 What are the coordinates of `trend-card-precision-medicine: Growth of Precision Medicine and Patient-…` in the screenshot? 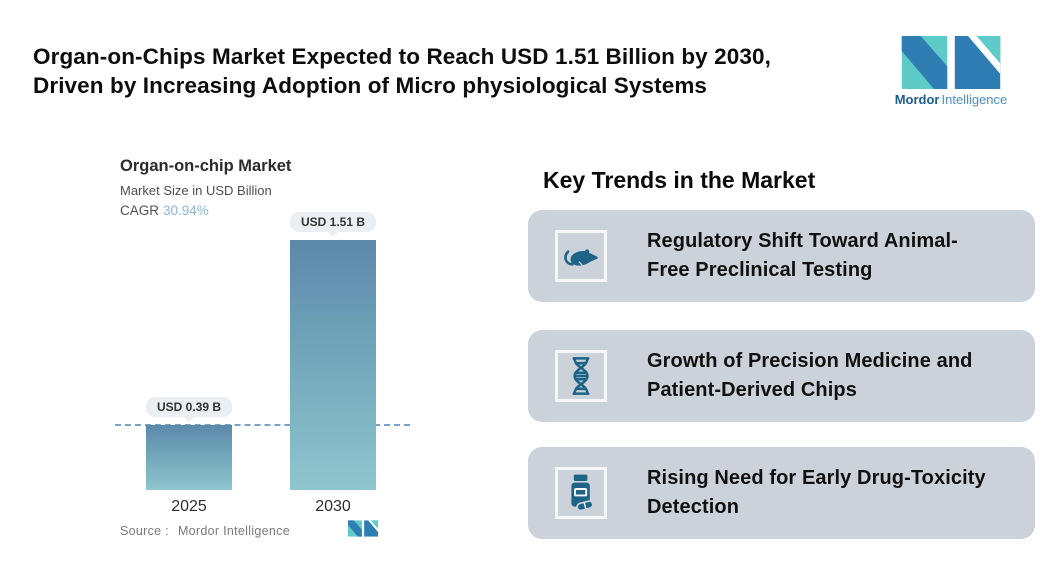 It's located at (781, 376).